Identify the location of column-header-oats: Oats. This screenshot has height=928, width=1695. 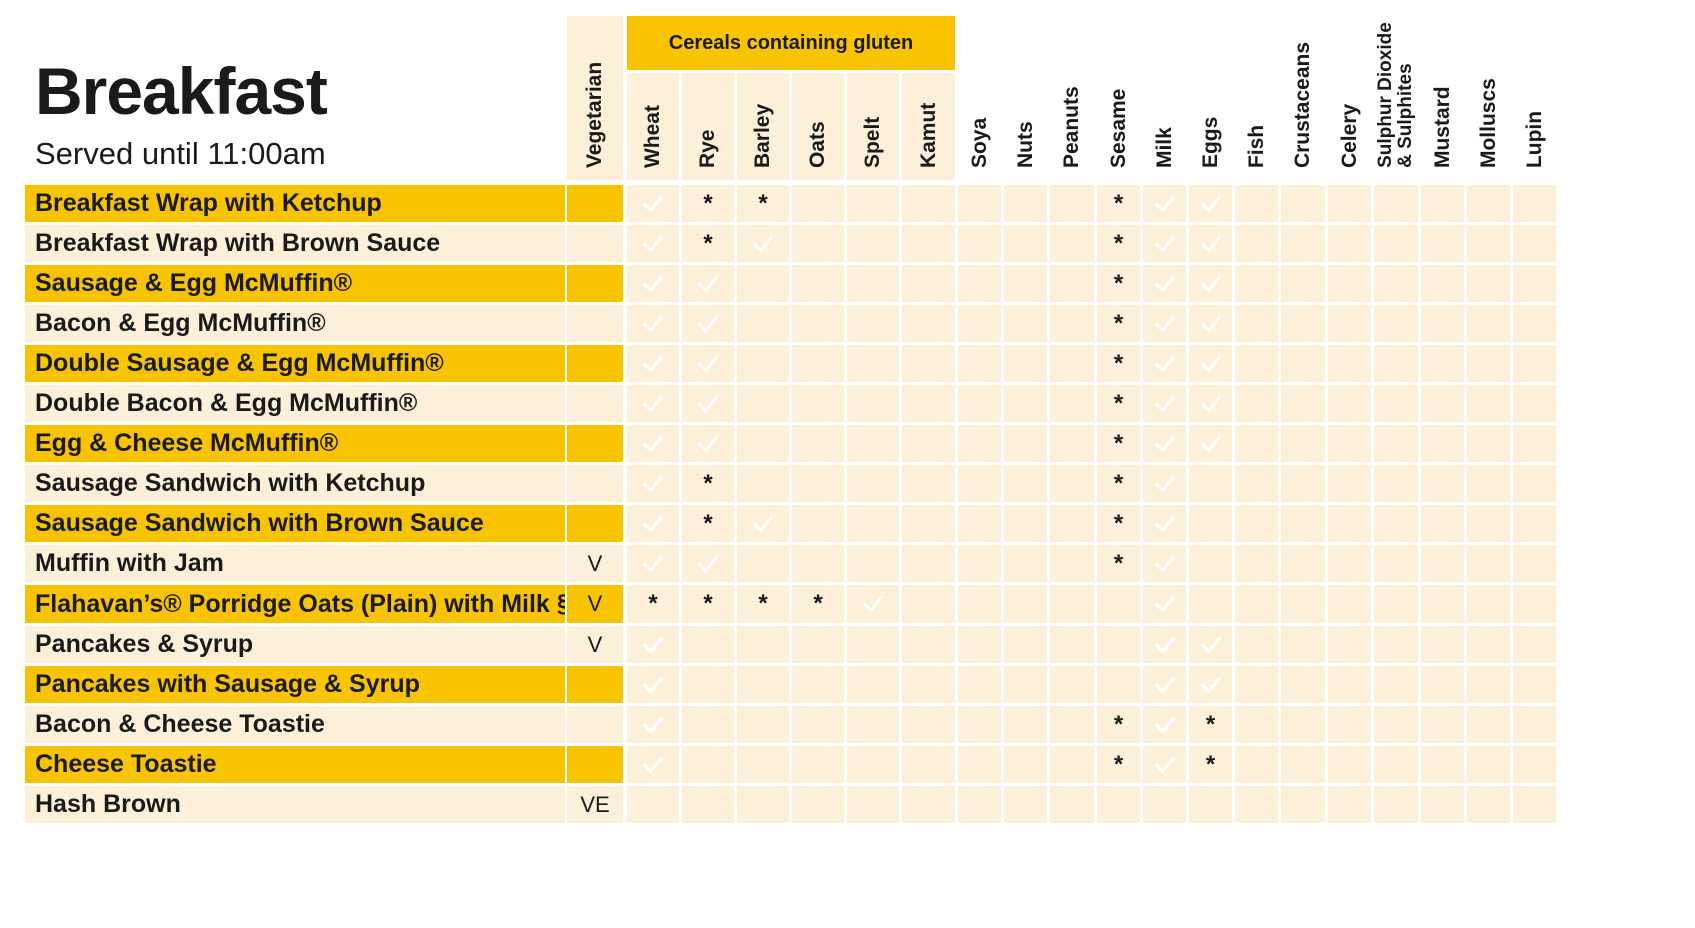
(818, 126).